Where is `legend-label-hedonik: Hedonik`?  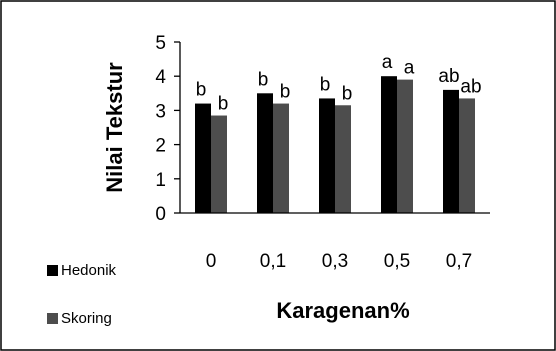
legend-label-hedonik: Hedonik is located at coordinates (89, 270).